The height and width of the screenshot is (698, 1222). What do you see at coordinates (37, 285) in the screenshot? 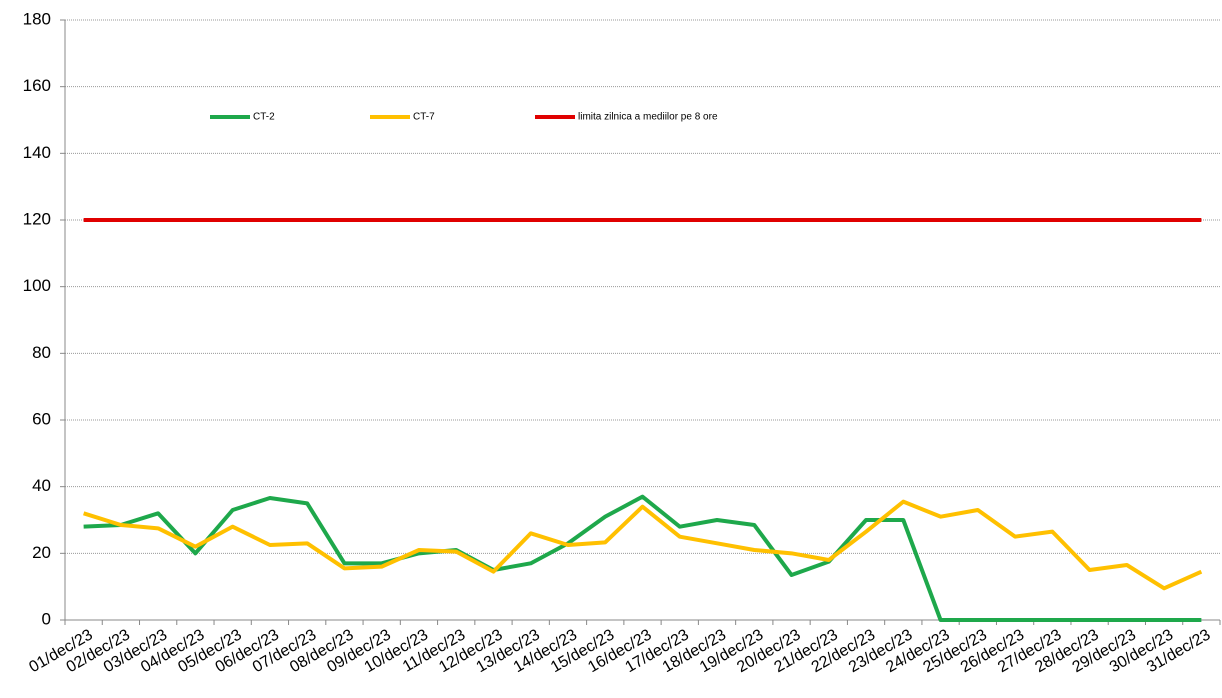
I see `y-tick-label: 100` at bounding box center [37, 285].